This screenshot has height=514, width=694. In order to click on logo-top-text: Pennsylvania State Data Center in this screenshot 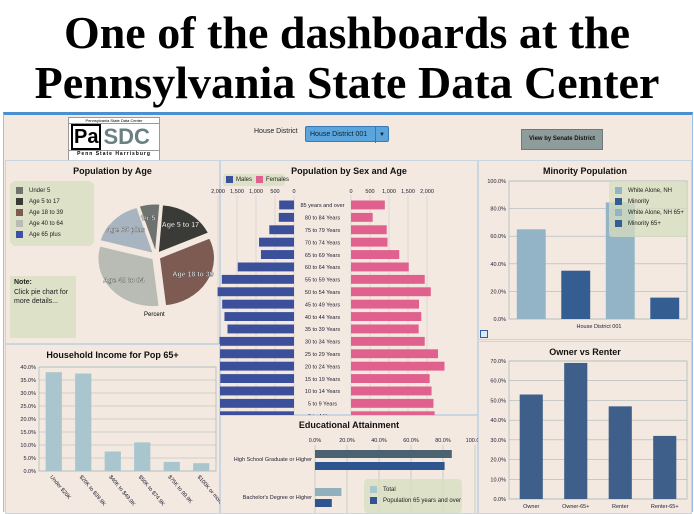, I will do `click(114, 121)`.